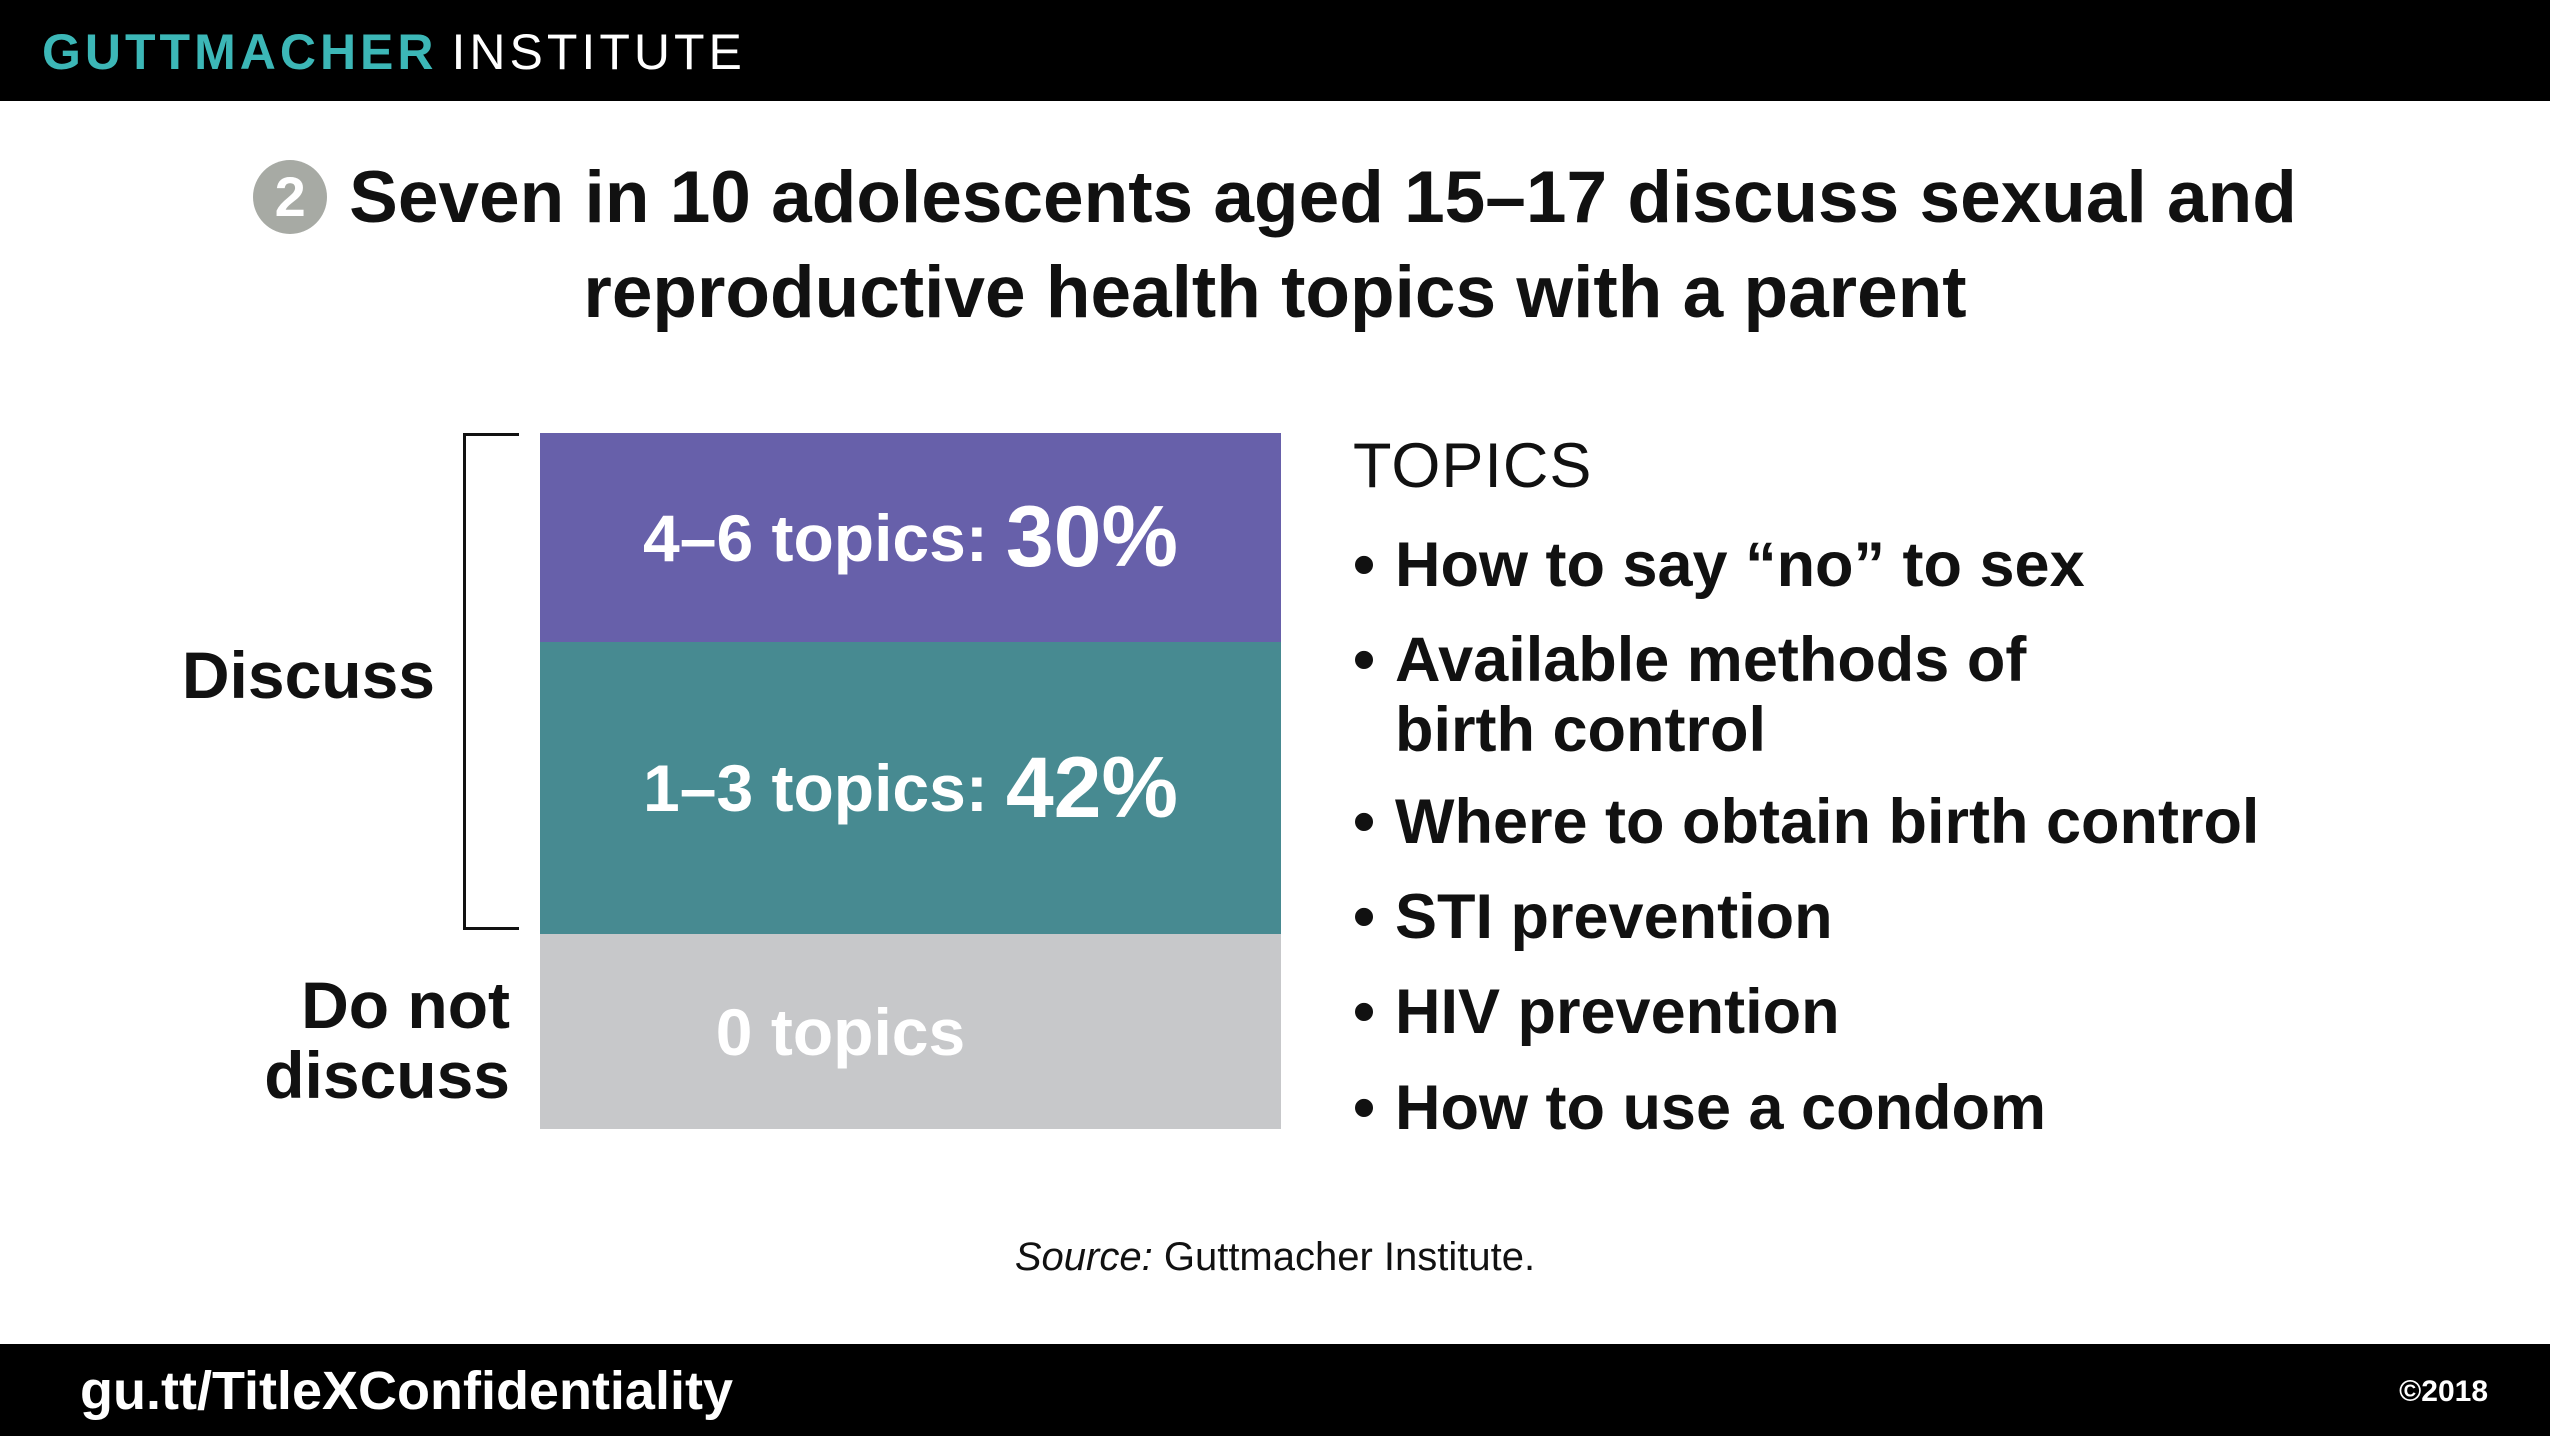  I want to click on source-text: Guttmacher Institute., so click(1349, 1257).